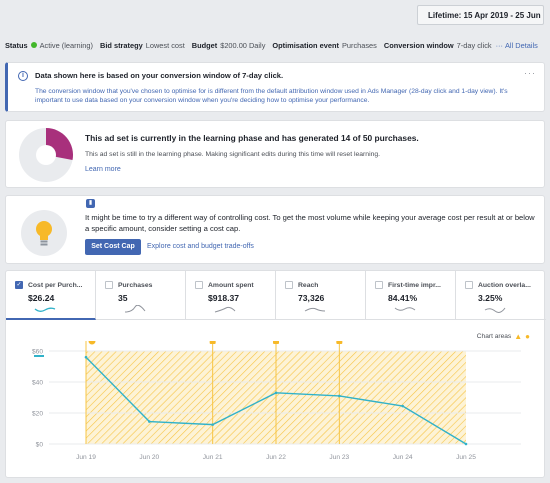  I want to click on y-tick-label: $60, so click(37, 352).